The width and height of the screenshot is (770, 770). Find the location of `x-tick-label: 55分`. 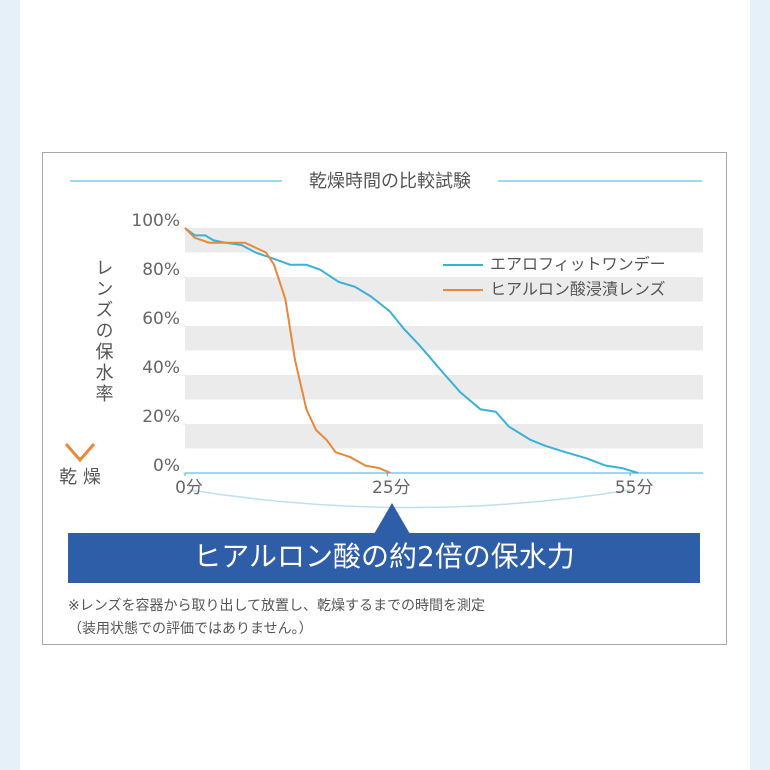

x-tick-label: 55分 is located at coordinates (634, 488).